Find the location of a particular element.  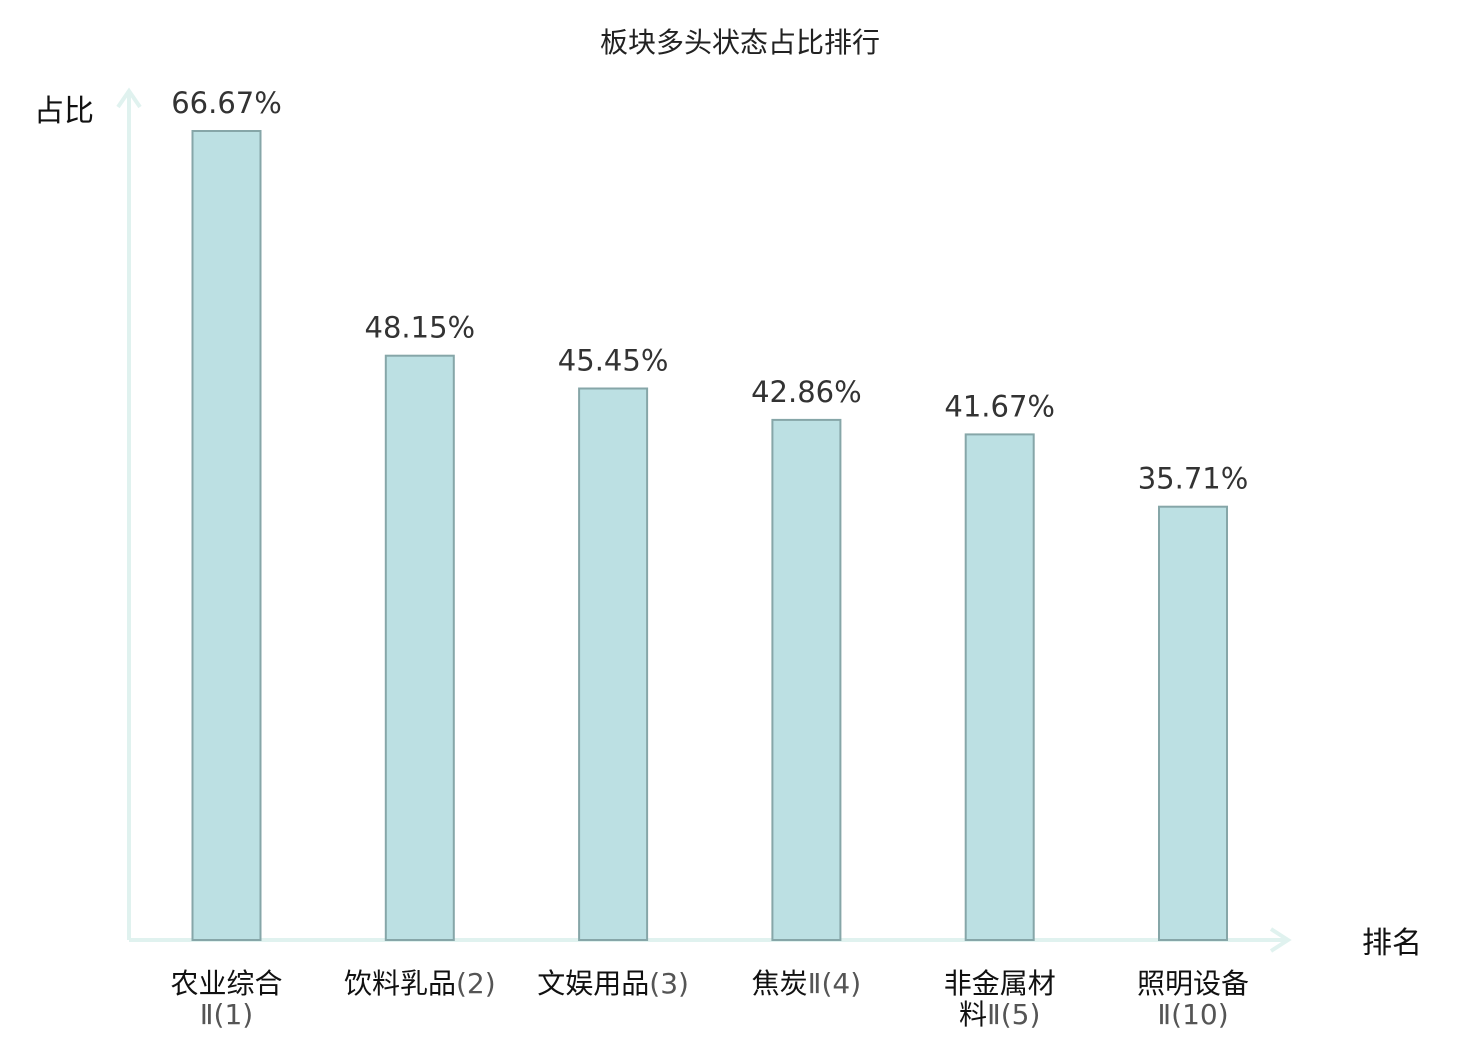

category-name: 料 is located at coordinates (973, 1014).